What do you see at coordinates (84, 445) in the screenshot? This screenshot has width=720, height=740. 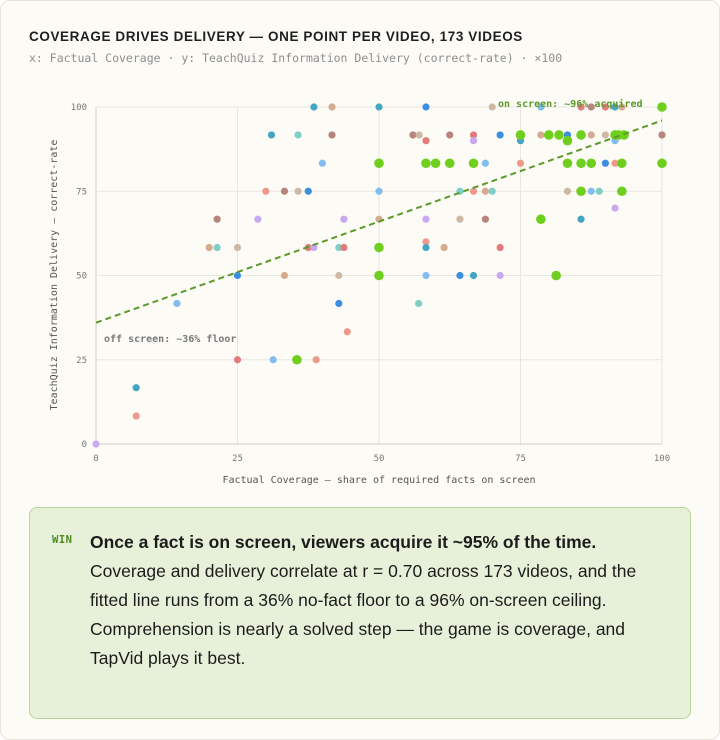 I see `y-tick-label: 0` at bounding box center [84, 445].